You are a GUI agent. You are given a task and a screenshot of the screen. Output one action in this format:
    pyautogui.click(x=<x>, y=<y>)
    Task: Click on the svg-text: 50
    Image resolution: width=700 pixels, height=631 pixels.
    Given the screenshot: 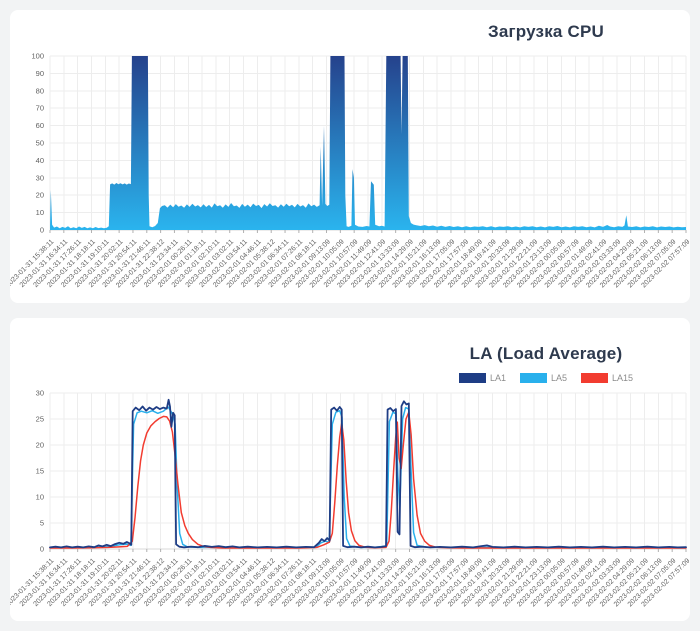 What is the action you would take?
    pyautogui.click(x=40, y=143)
    